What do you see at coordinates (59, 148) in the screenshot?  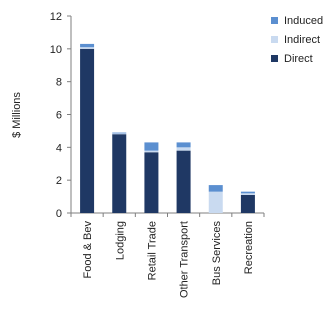 I see `y-tick-label: 4` at bounding box center [59, 148].